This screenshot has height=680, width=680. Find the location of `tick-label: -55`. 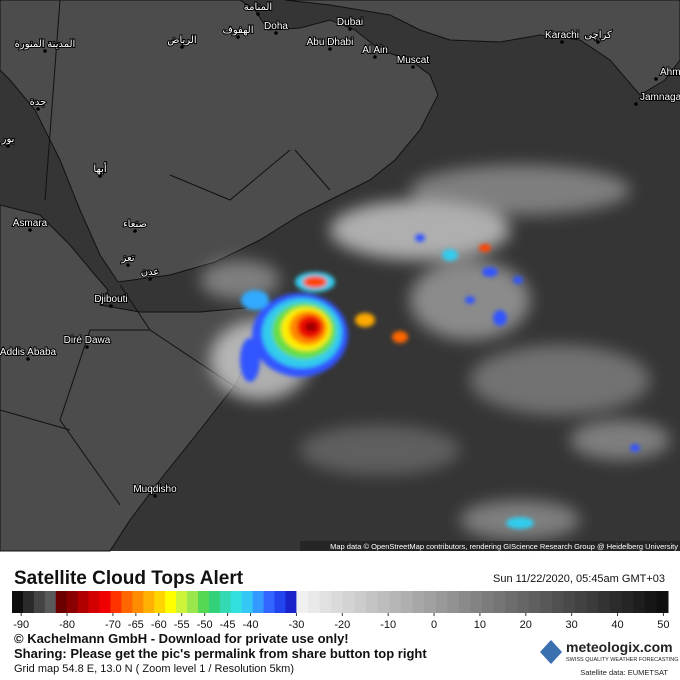

tick-label: -55 is located at coordinates (182, 625).